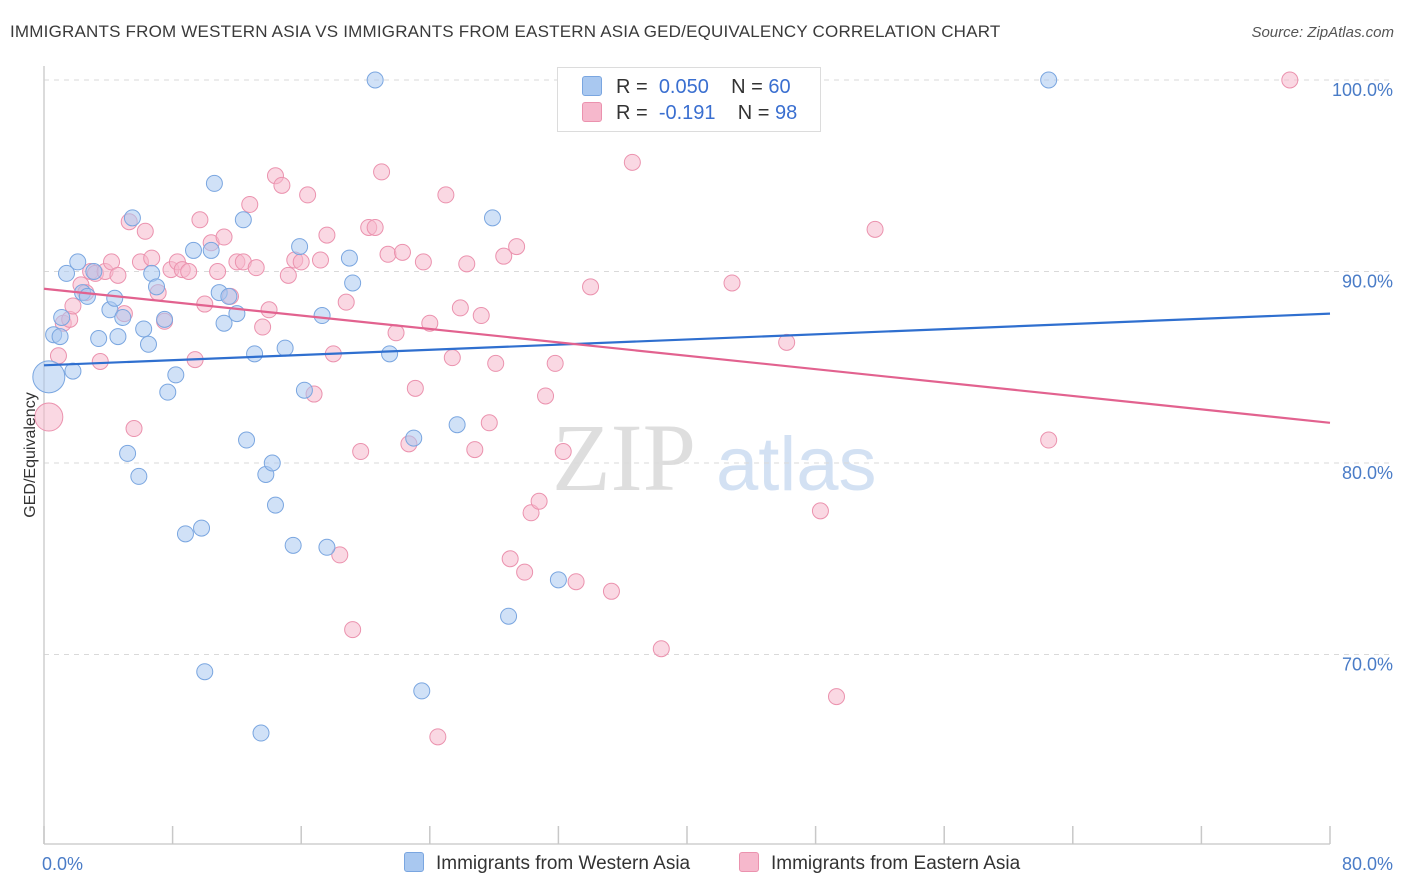 The width and height of the screenshot is (1406, 892). I want to click on x-tick-label-min: 0.0%, so click(62, 864).